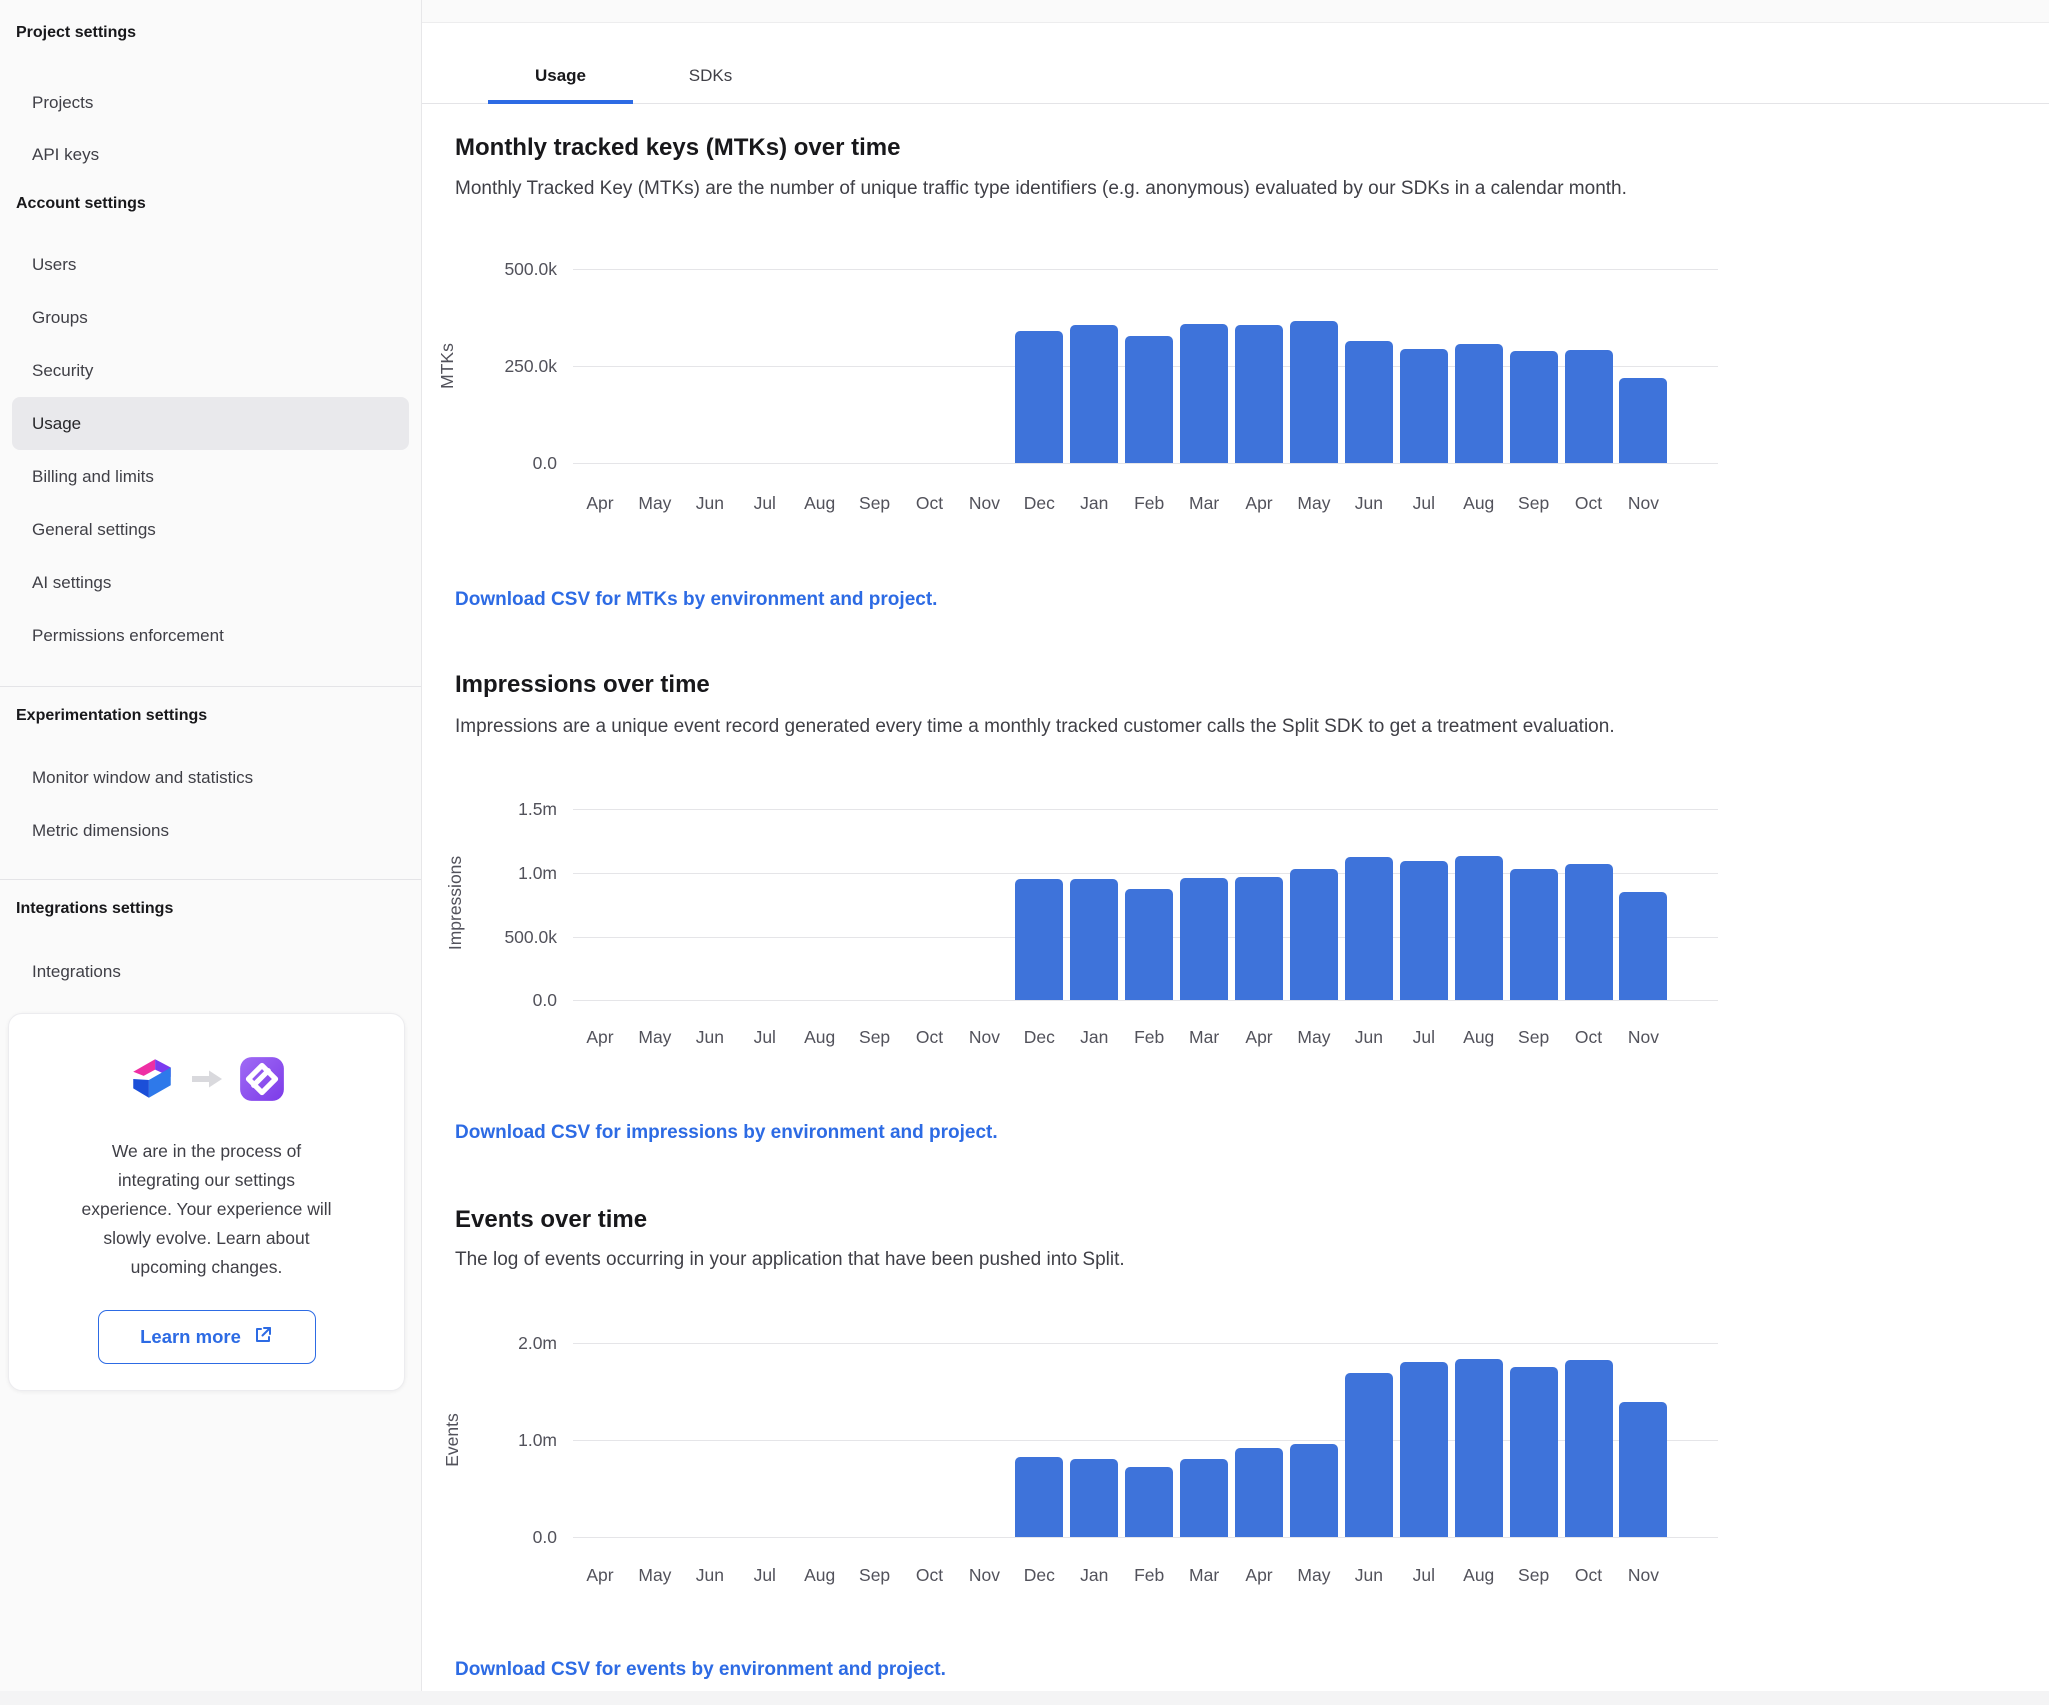 The height and width of the screenshot is (1705, 2049). What do you see at coordinates (1024, 1698) in the screenshot?
I see `page-bottom-strip` at bounding box center [1024, 1698].